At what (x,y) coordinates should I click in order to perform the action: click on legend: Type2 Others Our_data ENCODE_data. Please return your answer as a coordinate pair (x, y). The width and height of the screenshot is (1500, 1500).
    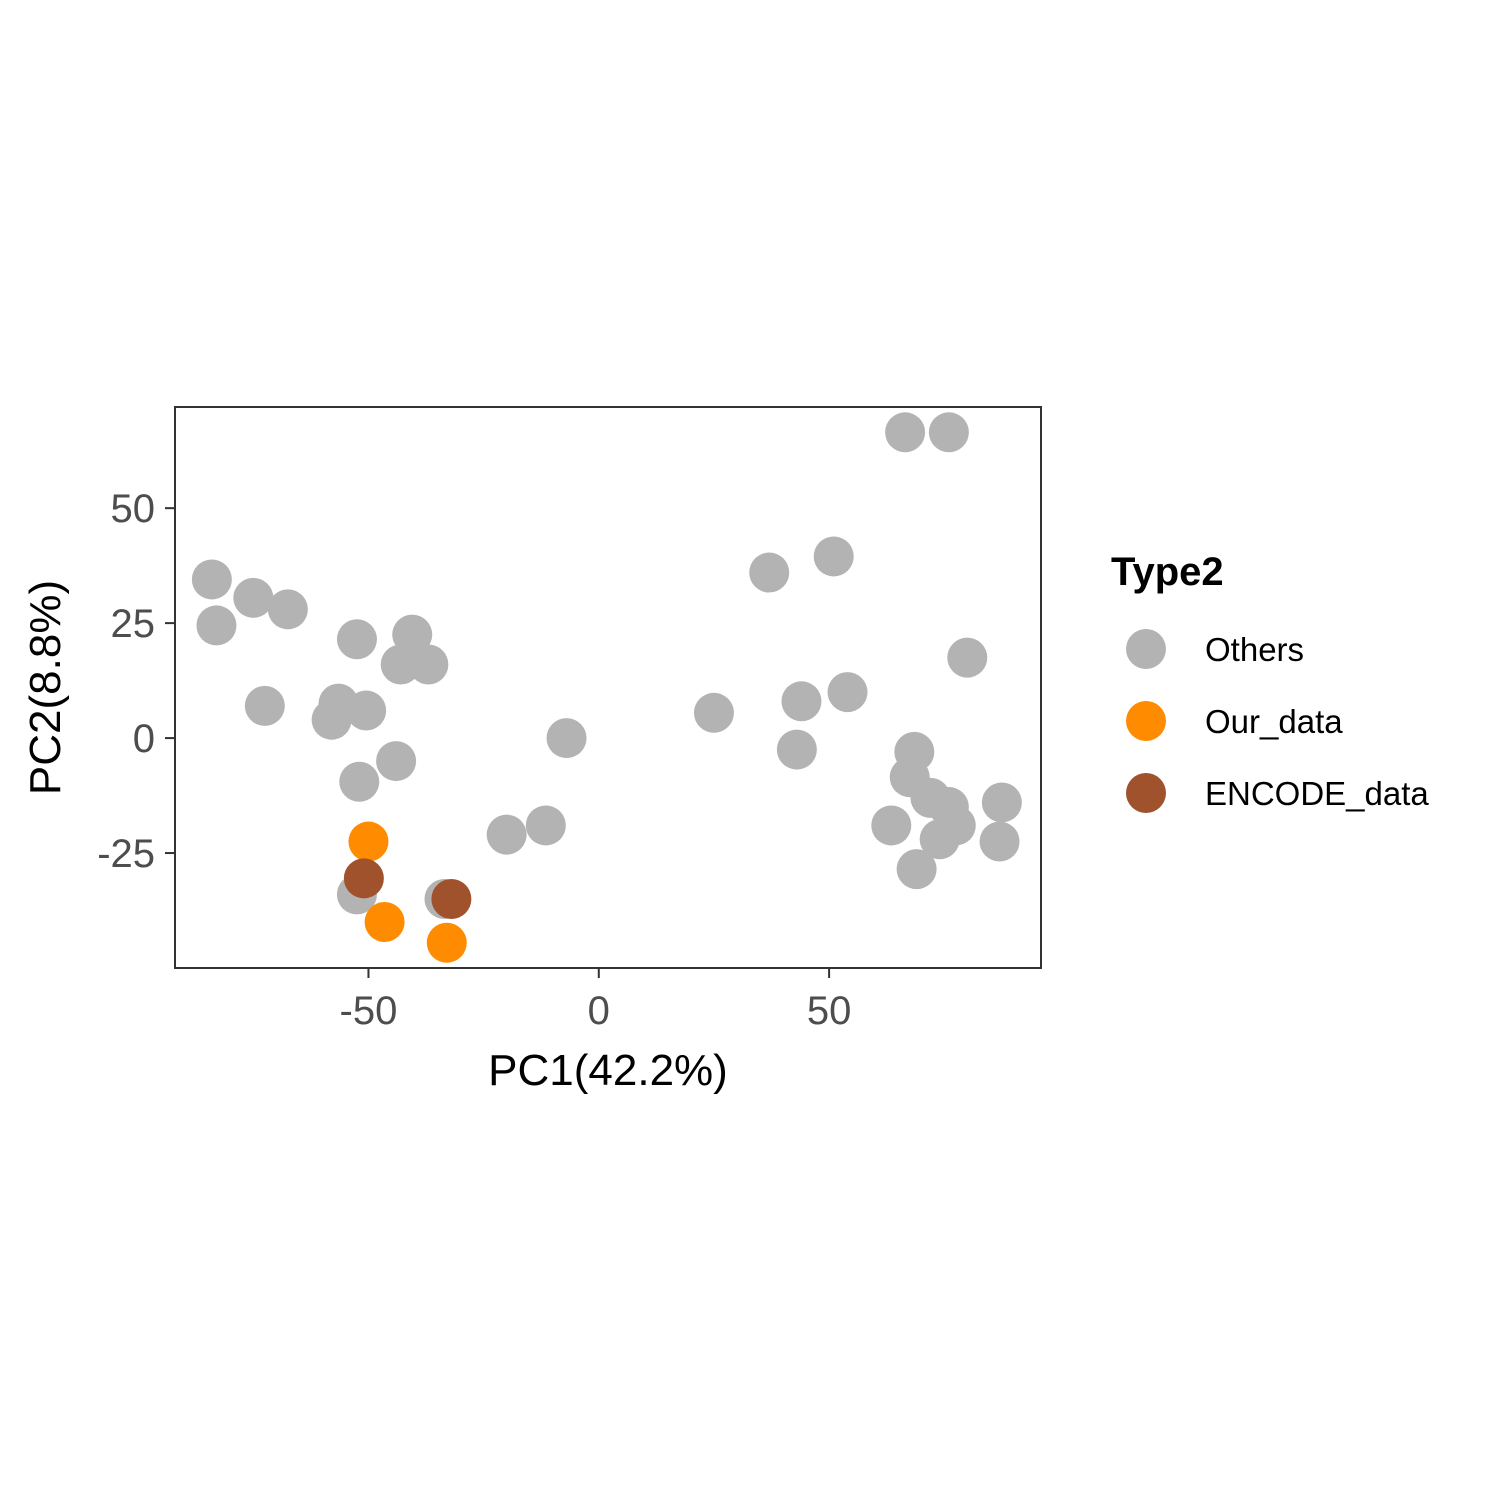
    Looking at the image, I should click on (1270, 681).